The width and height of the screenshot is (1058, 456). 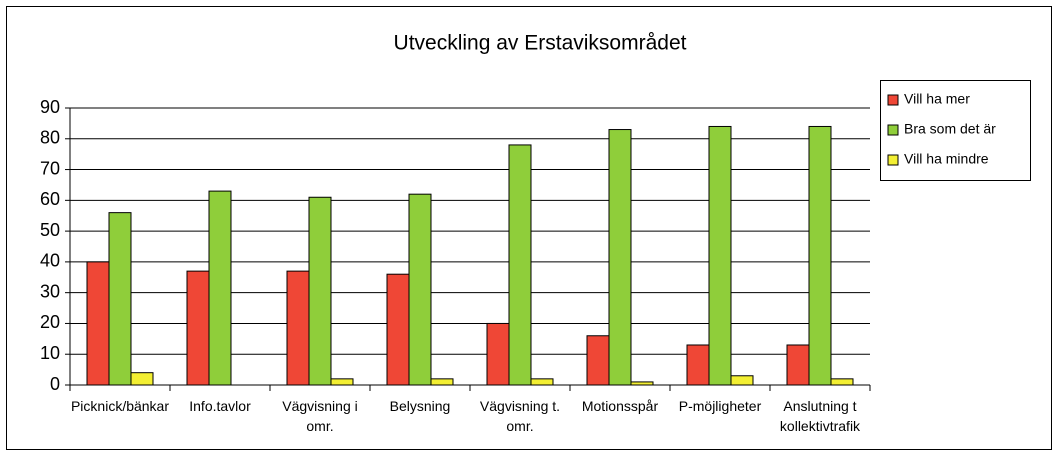 What do you see at coordinates (55, 384) in the screenshot?
I see `y-tick-label: 0` at bounding box center [55, 384].